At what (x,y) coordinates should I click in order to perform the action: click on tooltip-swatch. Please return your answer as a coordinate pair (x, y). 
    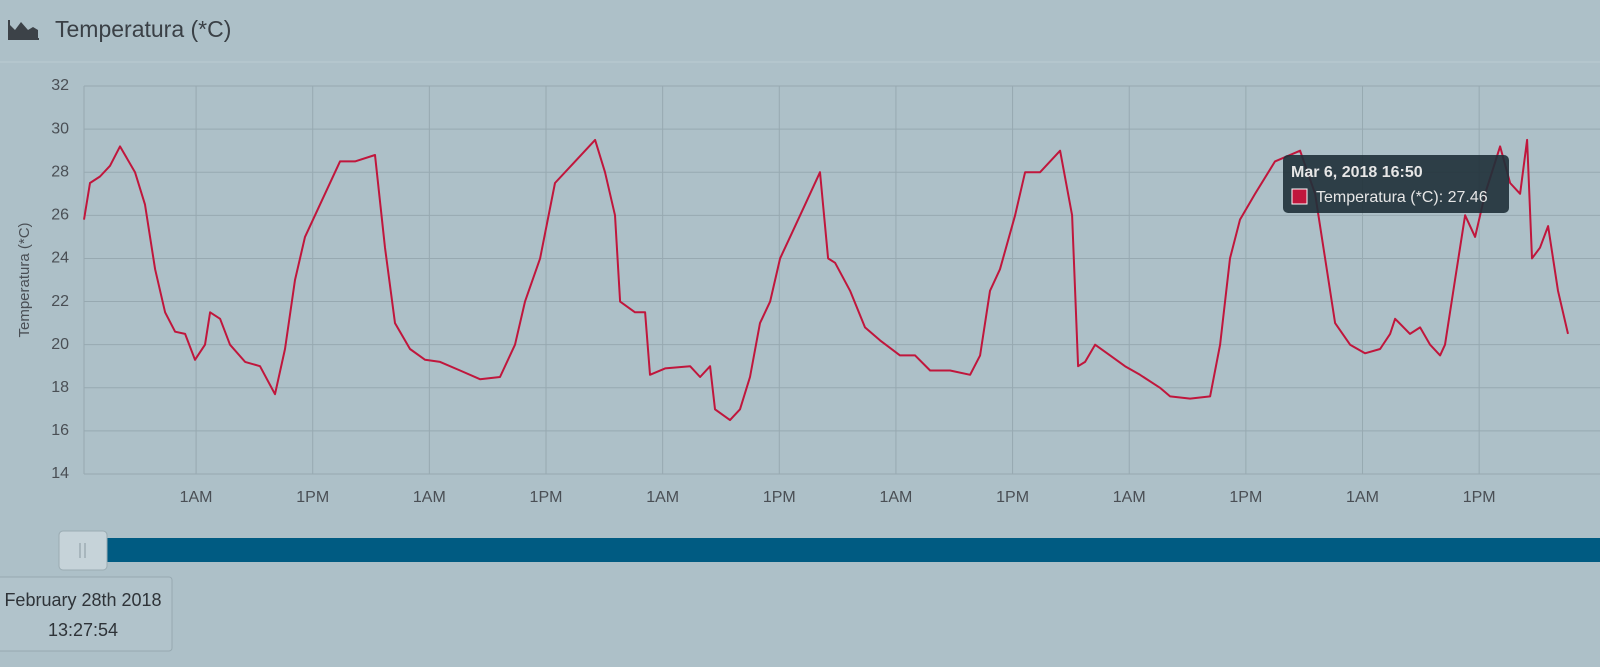
    Looking at the image, I should click on (1299, 196).